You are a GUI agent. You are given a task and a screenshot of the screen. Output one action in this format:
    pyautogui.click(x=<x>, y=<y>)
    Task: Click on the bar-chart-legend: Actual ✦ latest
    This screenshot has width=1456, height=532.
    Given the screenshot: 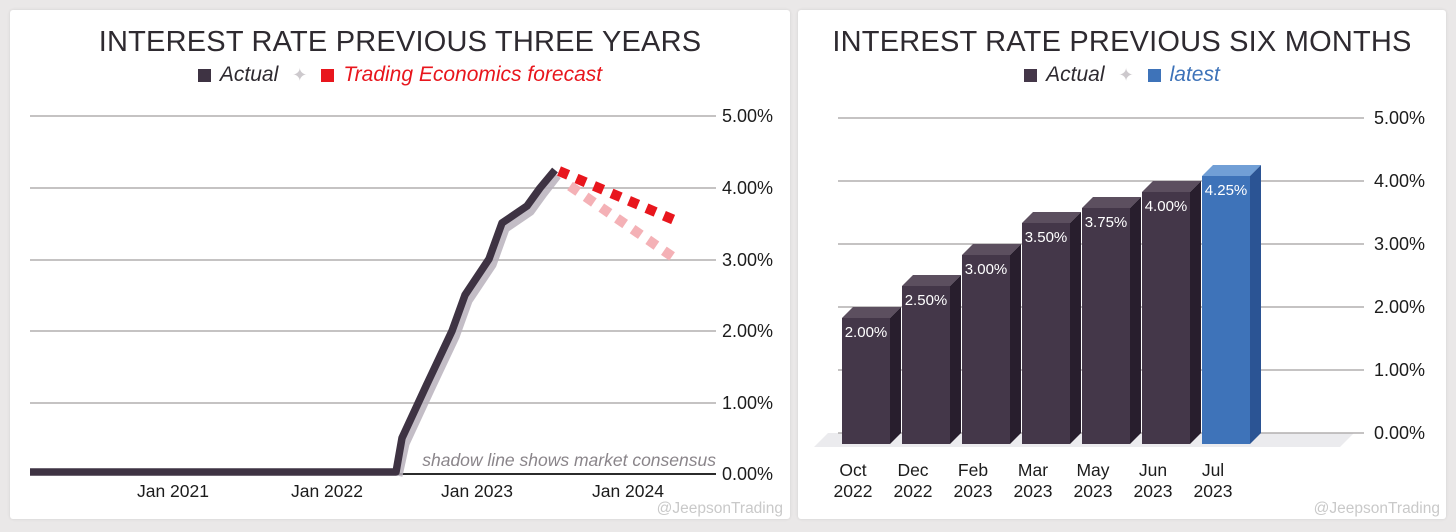 What is the action you would take?
    pyautogui.click(x=1122, y=75)
    